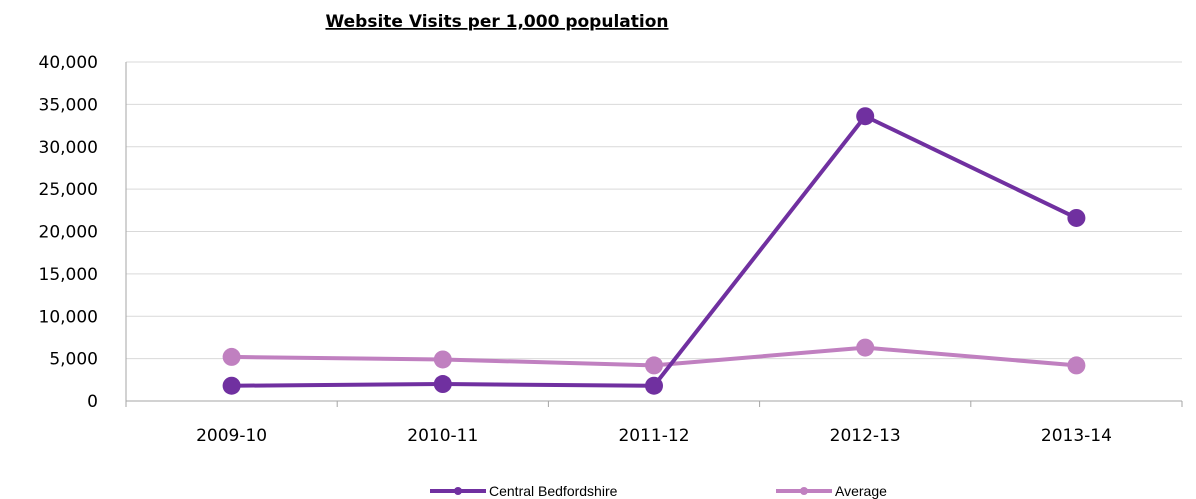 The width and height of the screenshot is (1196, 499). Describe the element at coordinates (861, 491) in the screenshot. I see `legend-label: Average` at that location.